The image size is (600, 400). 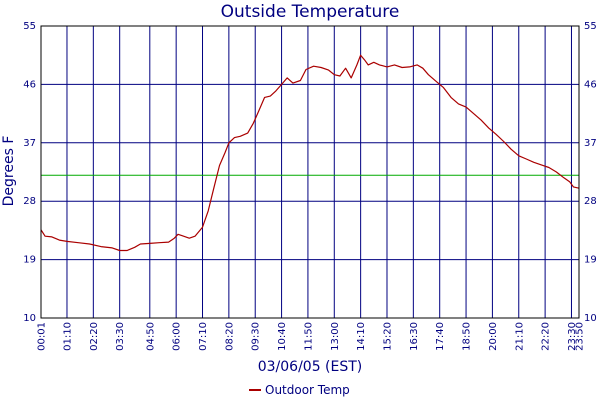 I want to click on y-tick-label-left: 10, so click(x=29, y=318).